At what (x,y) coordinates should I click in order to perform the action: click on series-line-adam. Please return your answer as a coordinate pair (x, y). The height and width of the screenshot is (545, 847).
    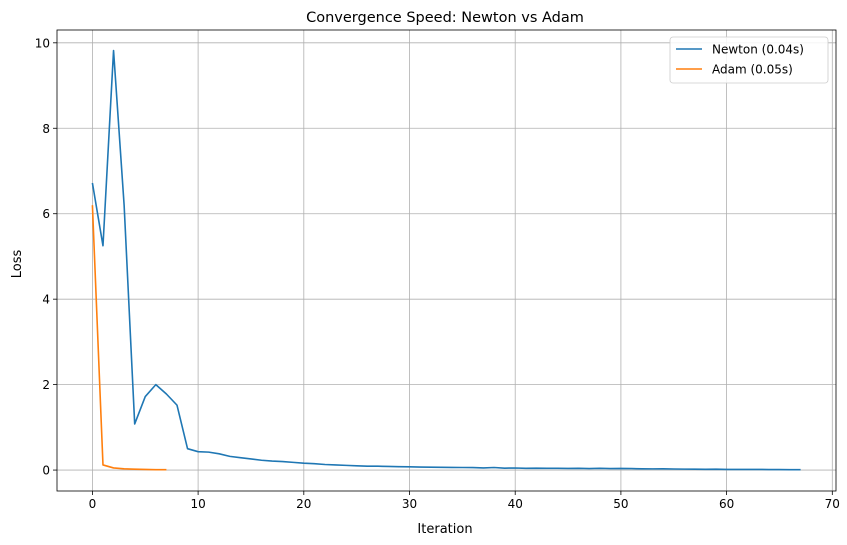
    Looking at the image, I should click on (129, 338).